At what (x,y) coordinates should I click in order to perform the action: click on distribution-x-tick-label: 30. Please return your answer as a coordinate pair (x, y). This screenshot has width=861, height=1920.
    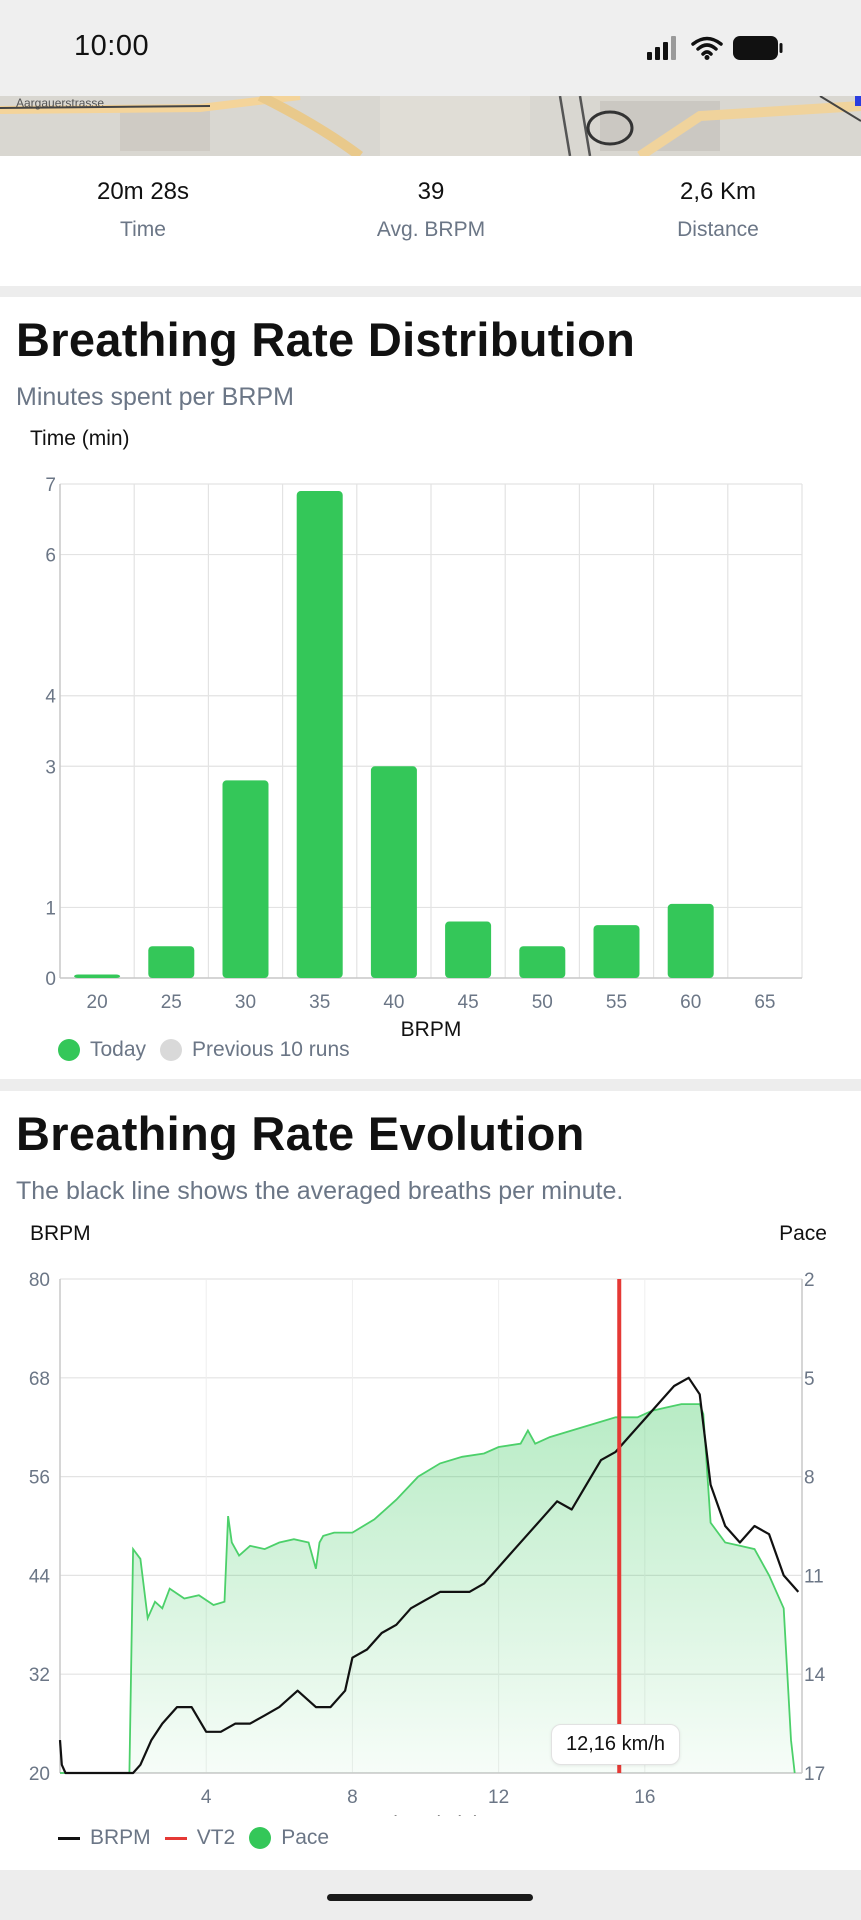
    Looking at the image, I should click on (245, 1002).